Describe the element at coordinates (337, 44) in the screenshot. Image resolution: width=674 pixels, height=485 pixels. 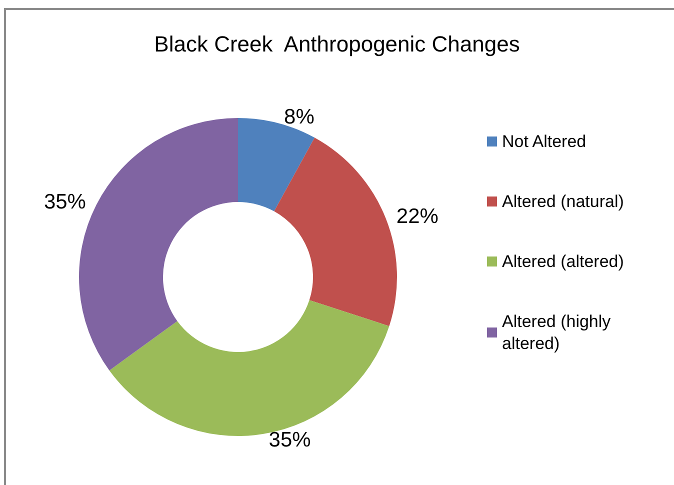
I see `chart-title: Black Creek Anthropogenic Changes` at that location.